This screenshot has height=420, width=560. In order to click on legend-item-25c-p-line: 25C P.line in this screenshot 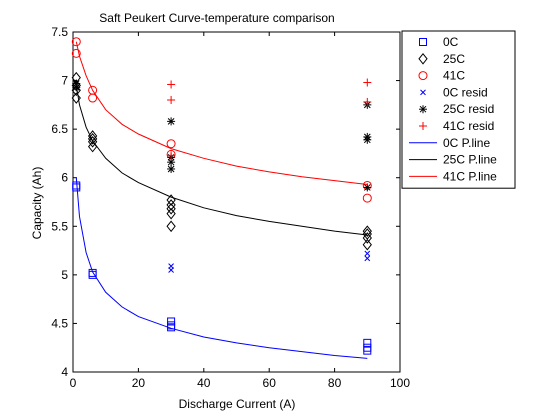, I will do `click(453, 160)`.